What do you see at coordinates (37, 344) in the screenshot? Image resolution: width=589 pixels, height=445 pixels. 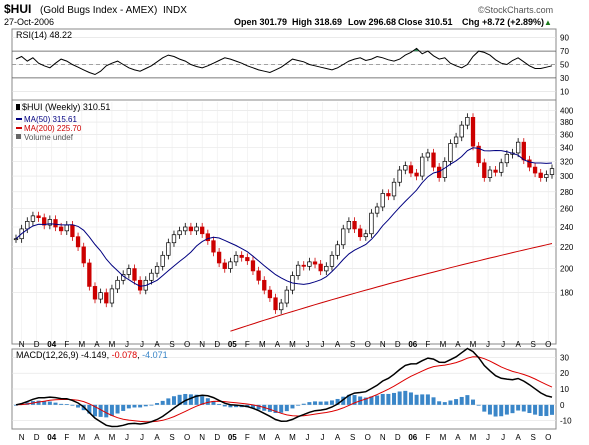 I see `x-tick-label-top: D` at bounding box center [37, 344].